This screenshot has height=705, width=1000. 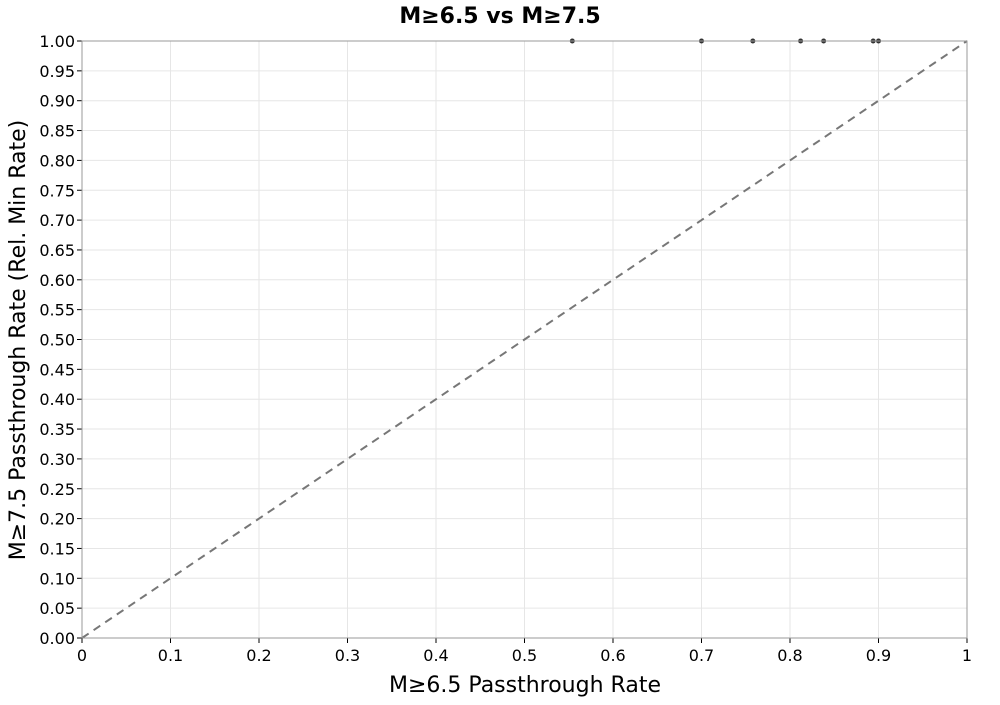 I want to click on y-tick-label: 0.00, so click(x=57, y=638).